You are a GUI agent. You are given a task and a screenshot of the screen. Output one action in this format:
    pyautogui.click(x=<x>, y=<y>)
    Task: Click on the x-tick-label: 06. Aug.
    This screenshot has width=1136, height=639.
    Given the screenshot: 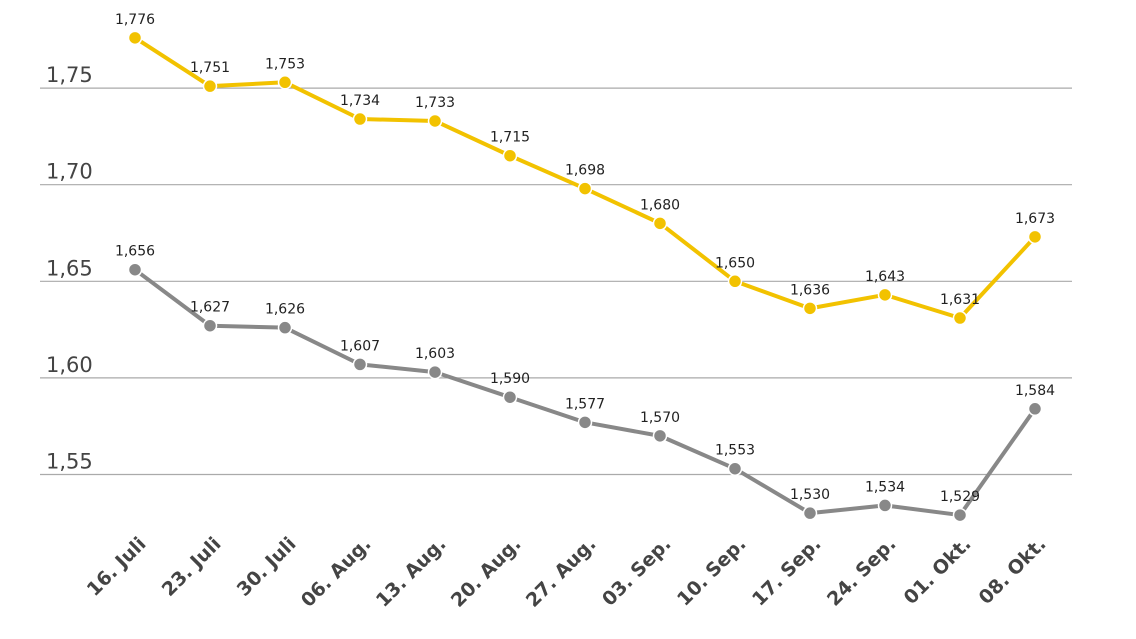 What is the action you would take?
    pyautogui.click(x=336, y=572)
    